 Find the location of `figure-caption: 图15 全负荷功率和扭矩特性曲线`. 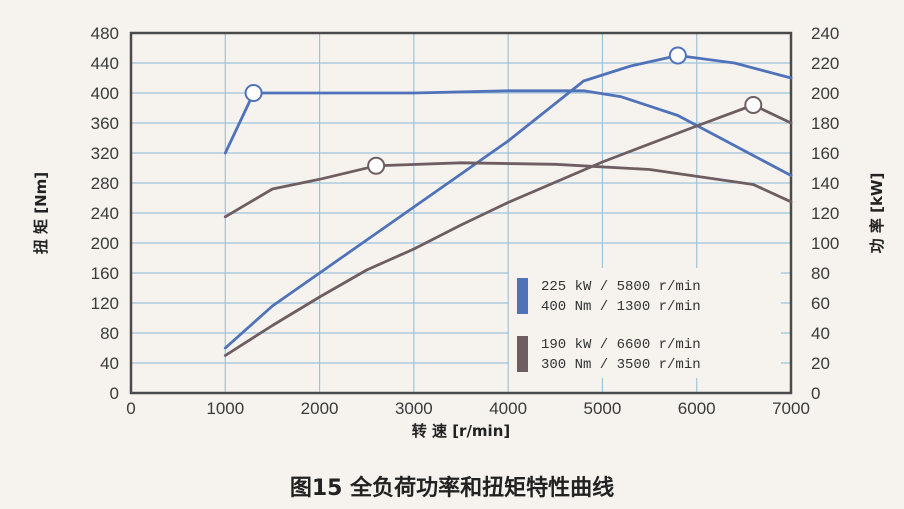

figure-caption: 图15 全负荷功率和扭矩特性曲线 is located at coordinates (452, 488).